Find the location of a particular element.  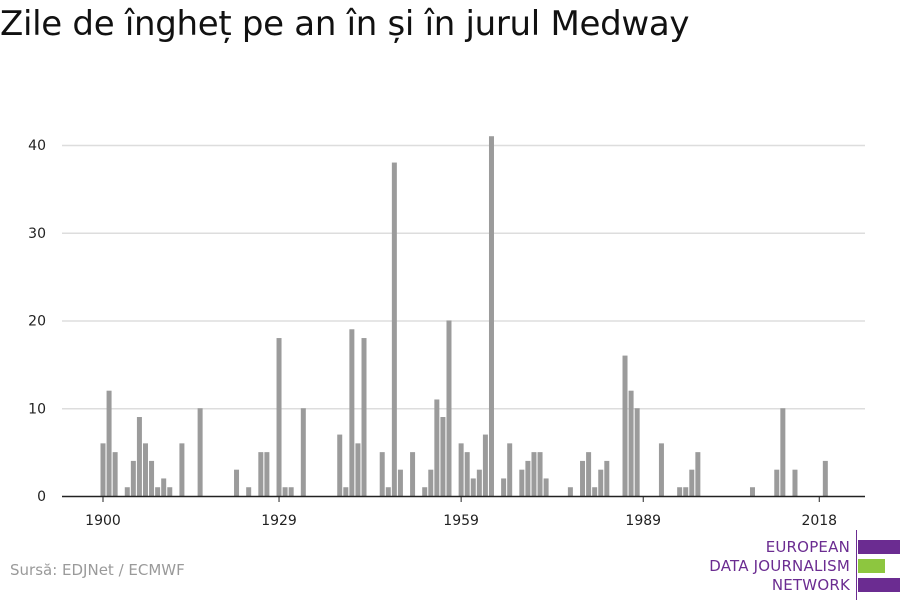

x-tick-label: 2018 is located at coordinates (819, 521).